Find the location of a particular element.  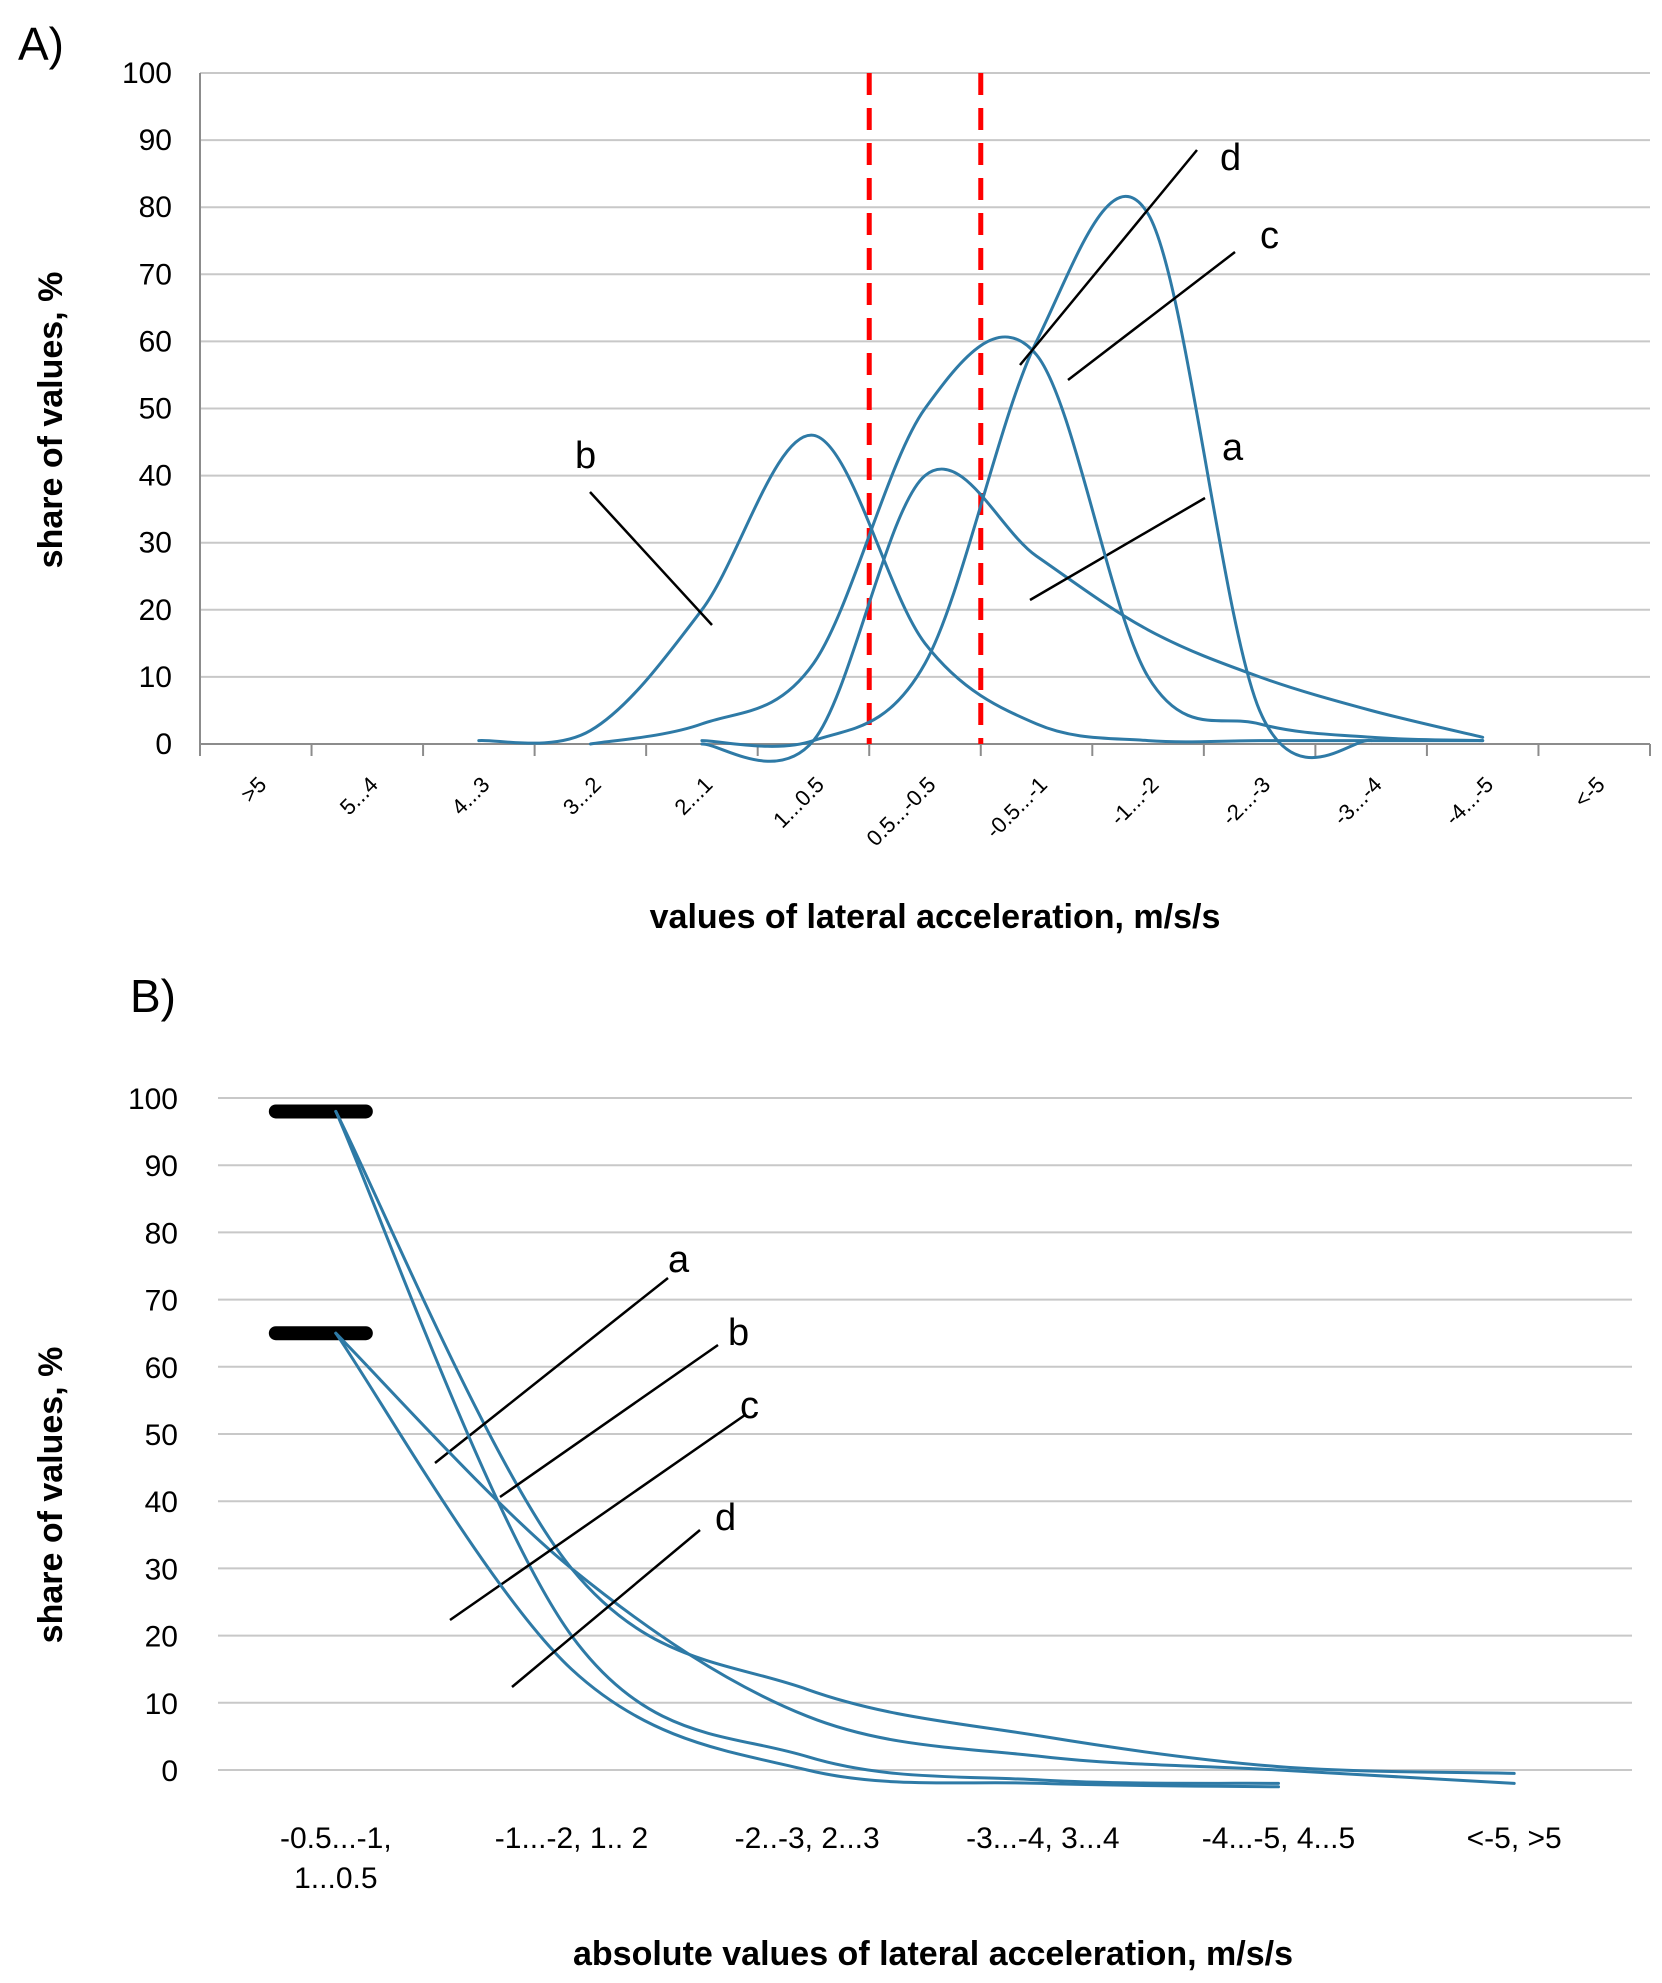

chart-b-leader-d is located at coordinates (606, 1608).